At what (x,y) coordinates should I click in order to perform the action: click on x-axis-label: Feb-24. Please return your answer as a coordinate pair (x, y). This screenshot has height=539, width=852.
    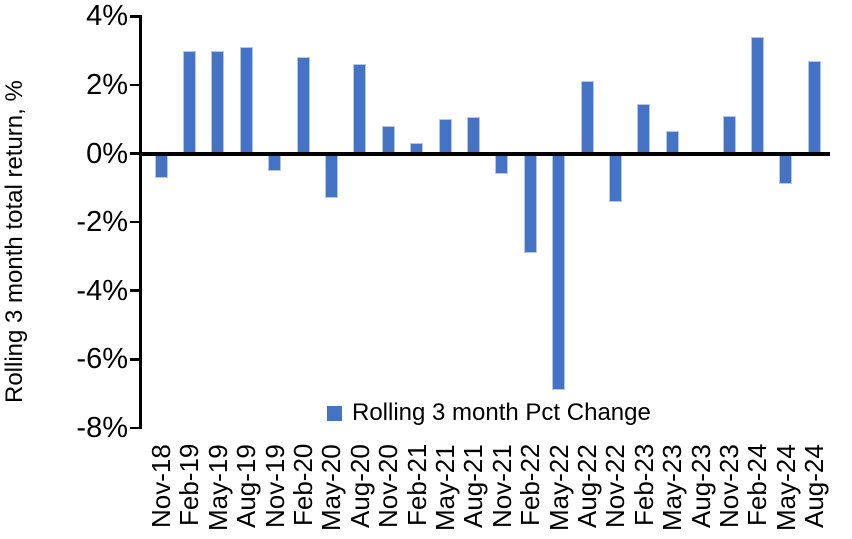
    Looking at the image, I should click on (757, 485).